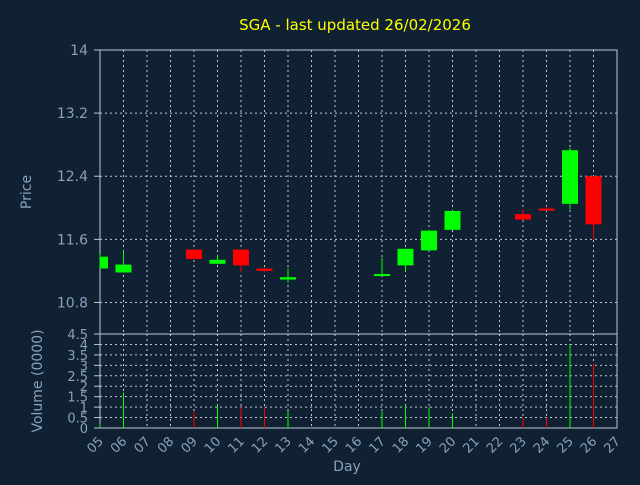 The image size is (640, 485). Describe the element at coordinates (79, 51) in the screenshot. I see `price-tick-label: 14` at that location.